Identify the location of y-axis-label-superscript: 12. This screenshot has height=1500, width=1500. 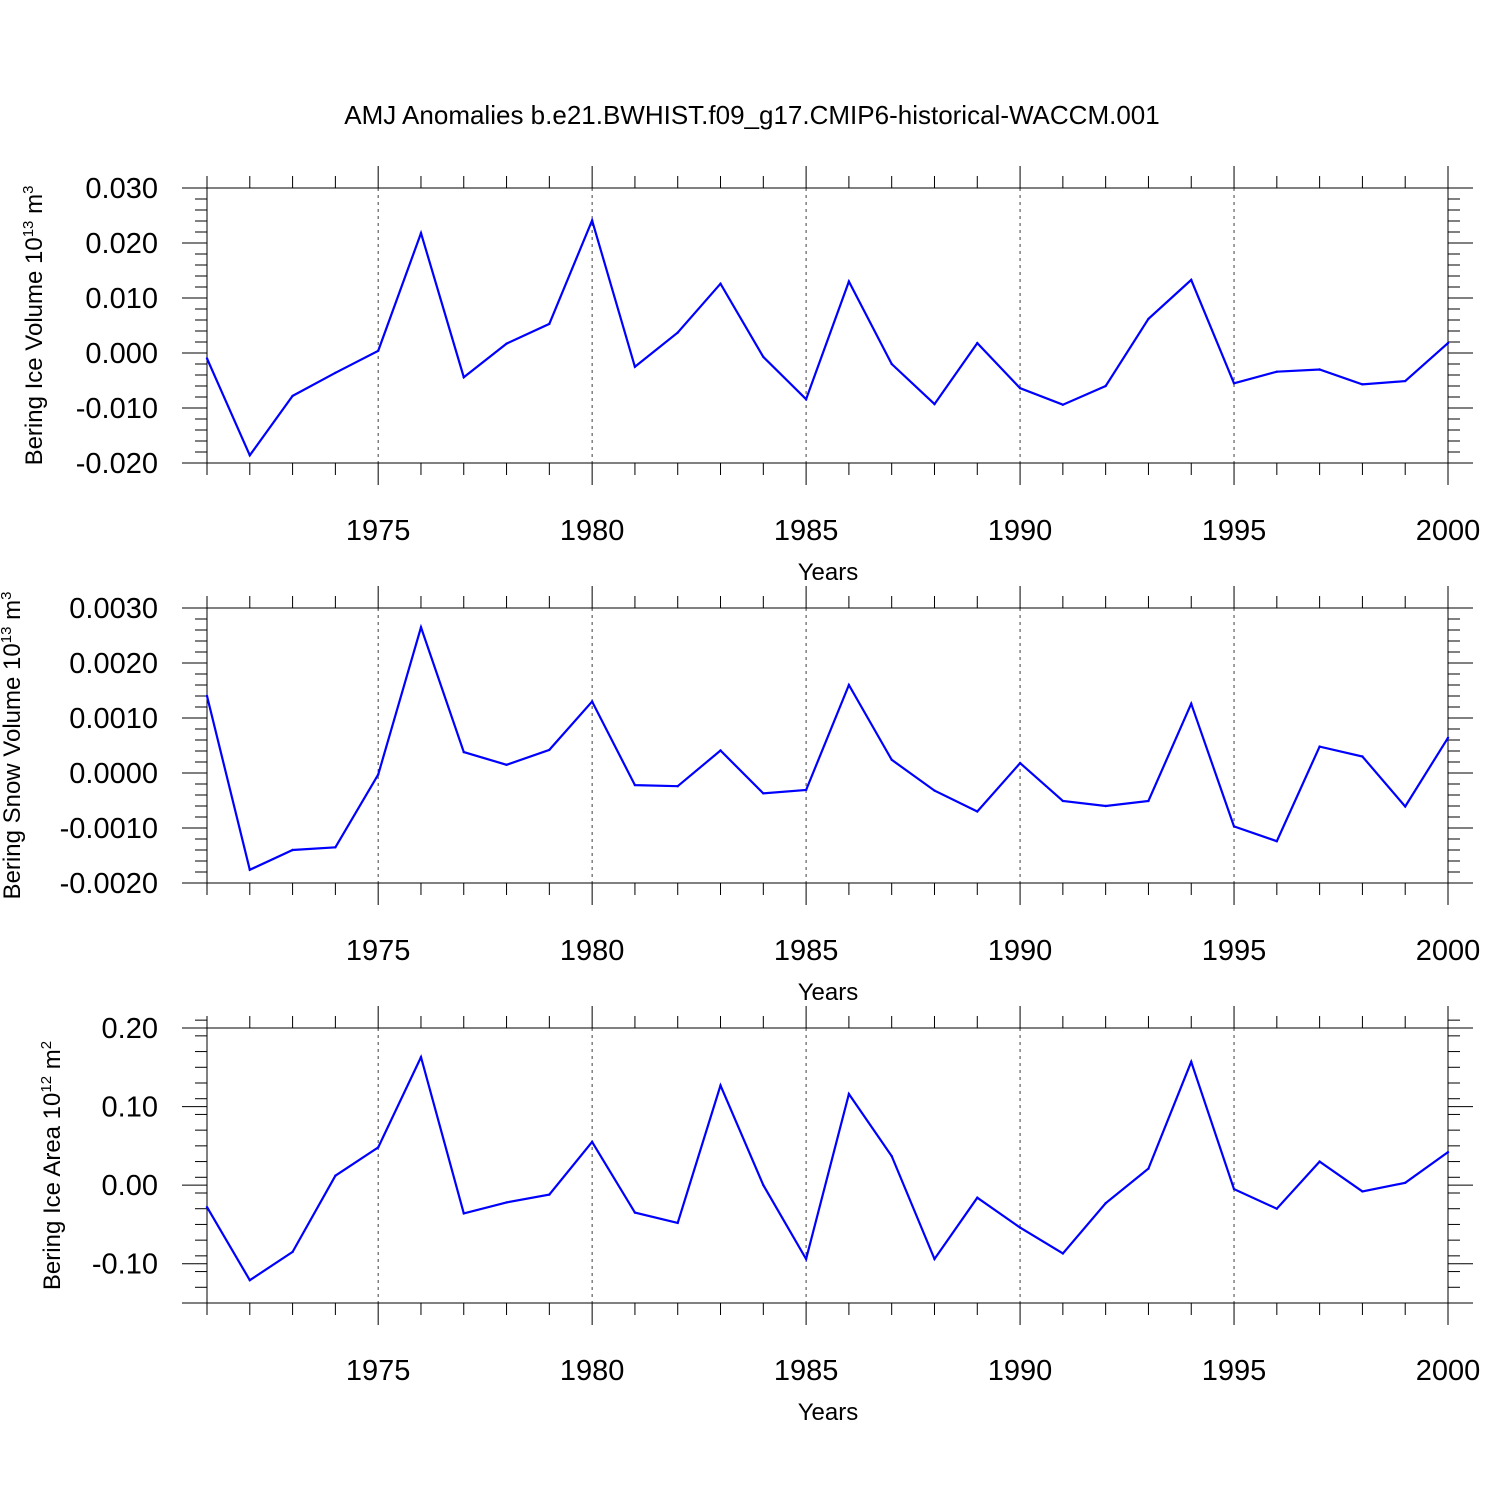
(46, 1084).